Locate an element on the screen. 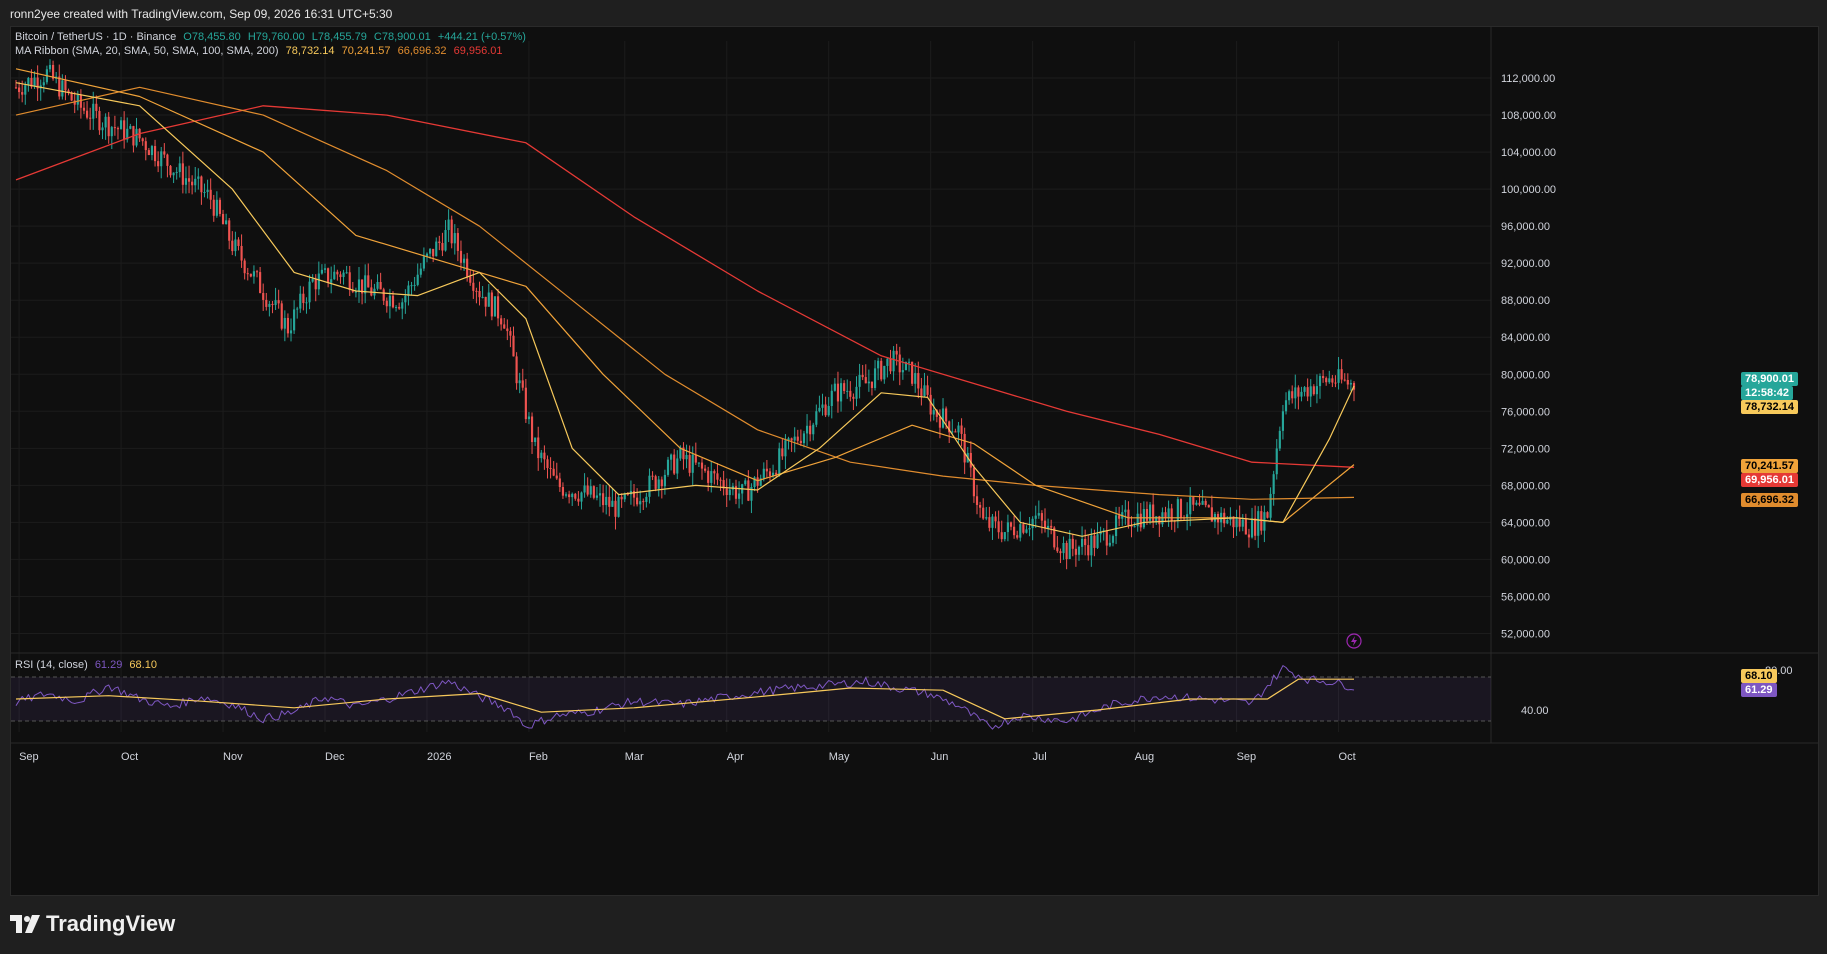  x-tick-label: 2026 is located at coordinates (439, 757).